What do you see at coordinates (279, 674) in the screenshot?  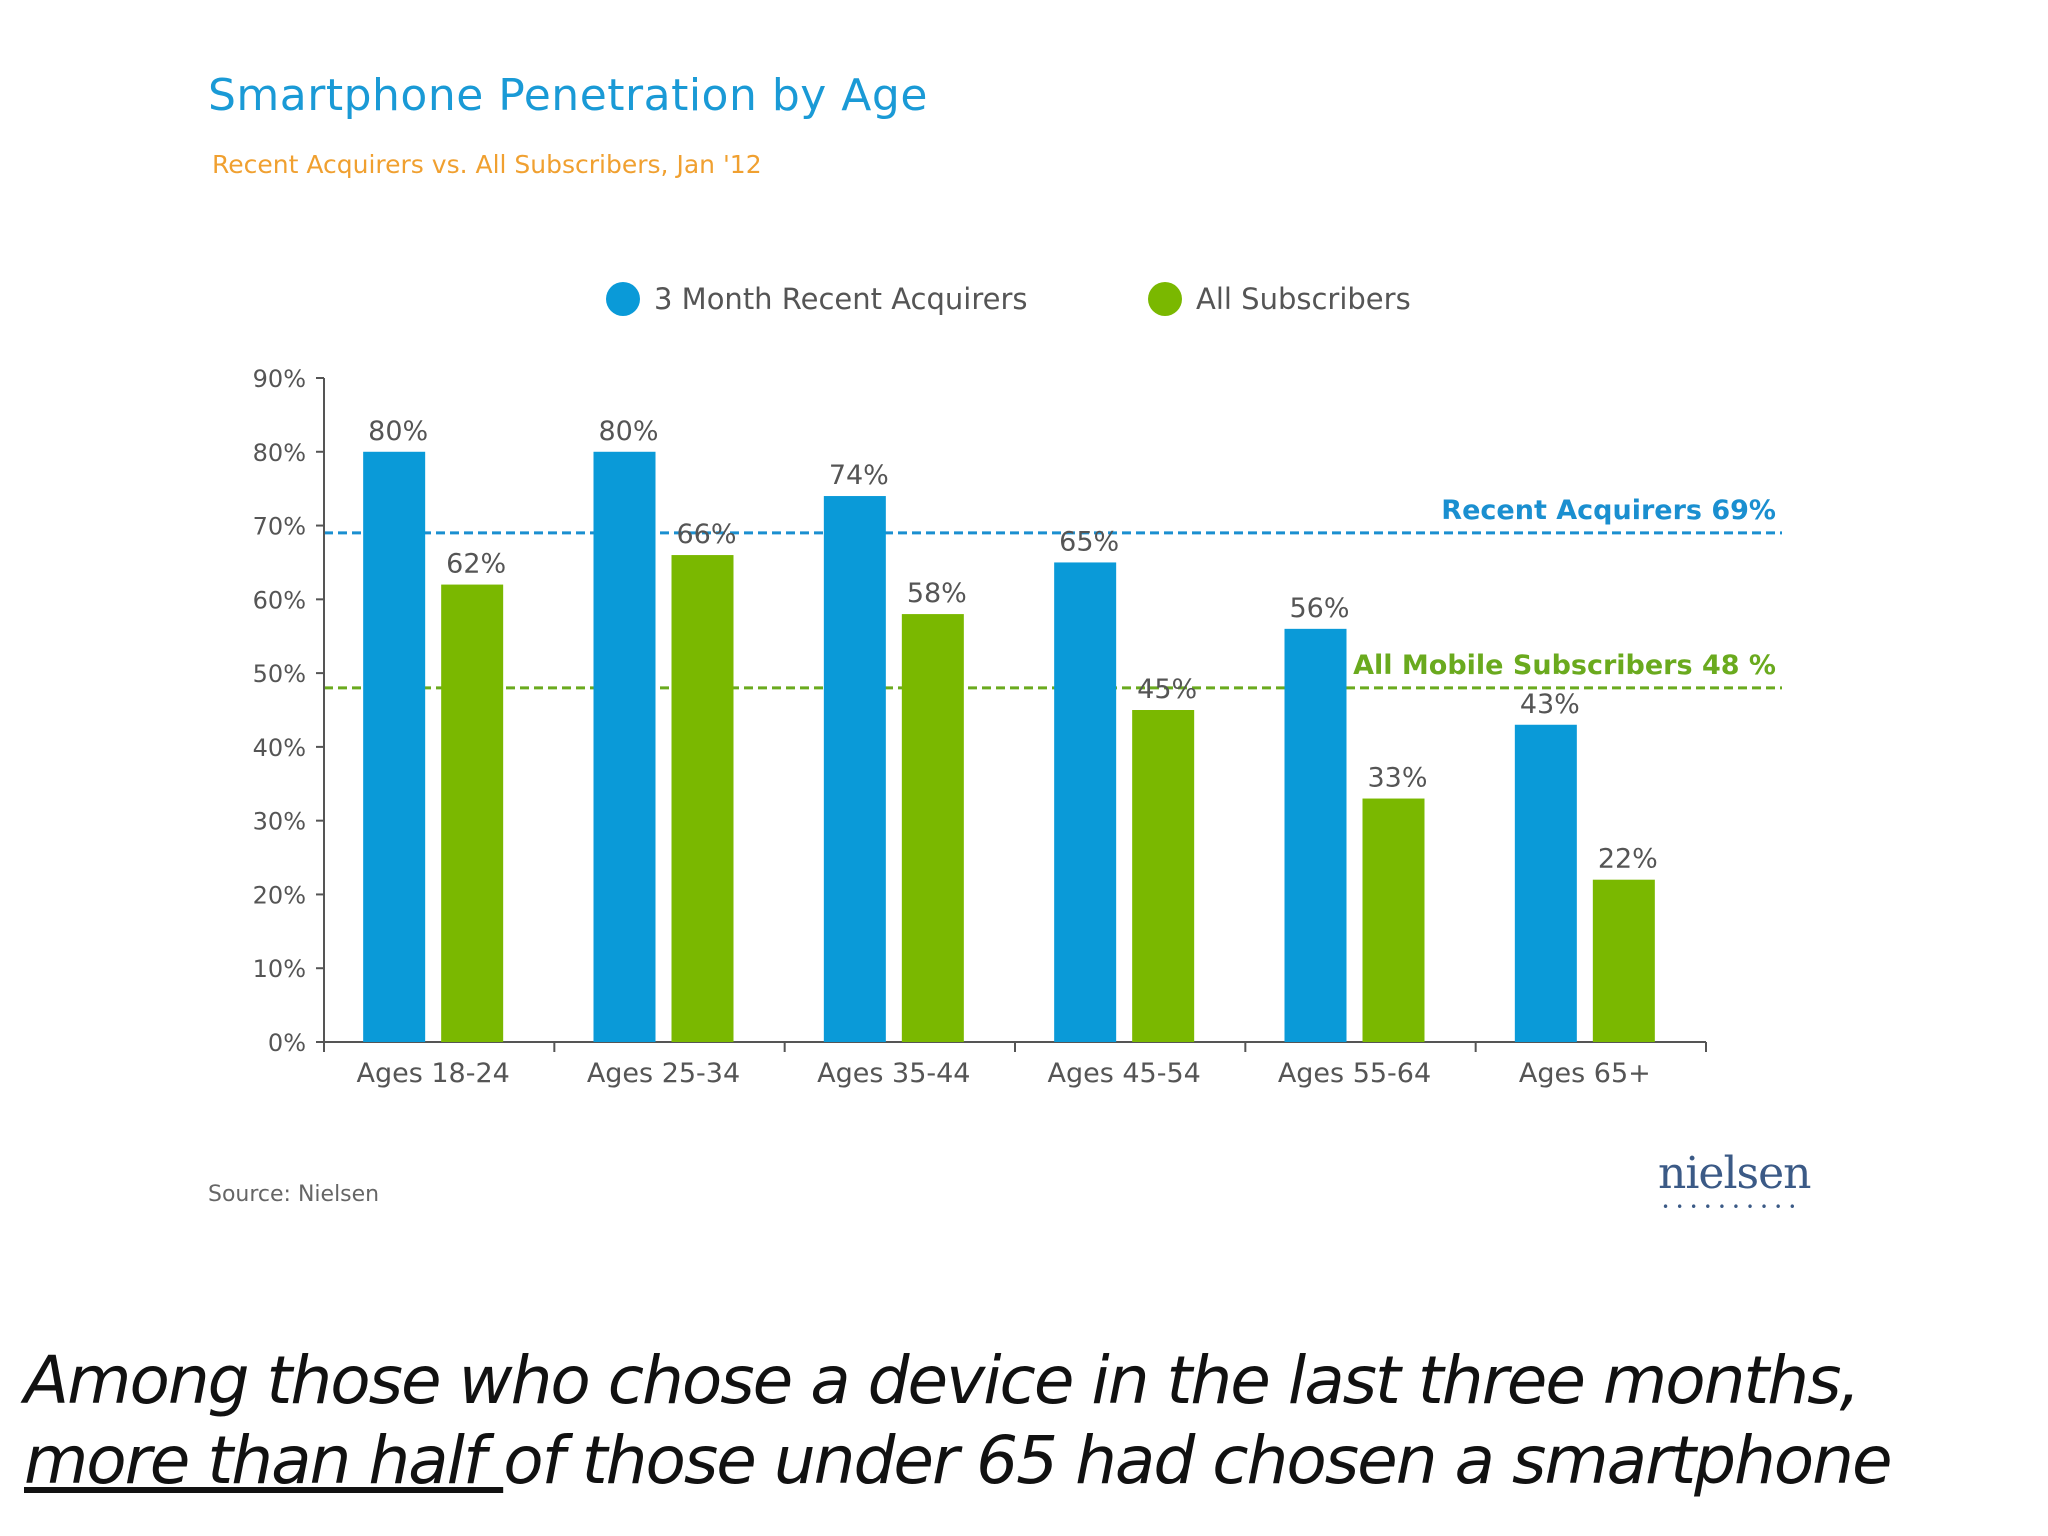 I see `y-tick-label: 50%` at bounding box center [279, 674].